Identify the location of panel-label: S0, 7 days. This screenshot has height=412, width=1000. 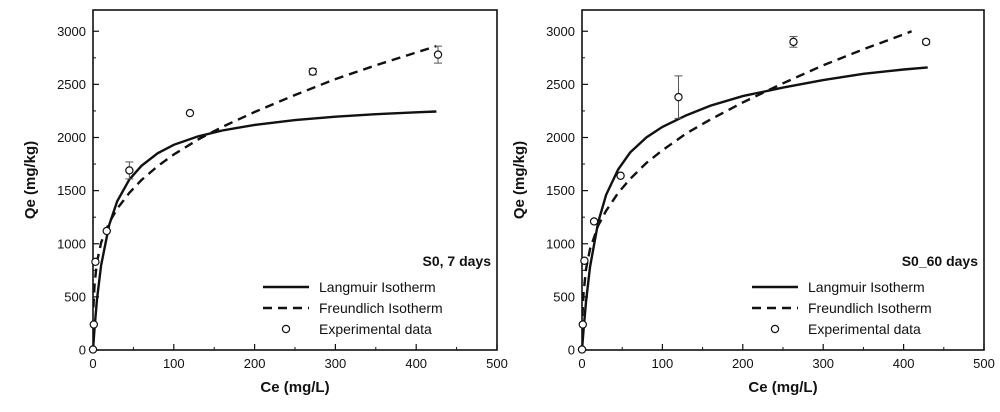
(457, 261).